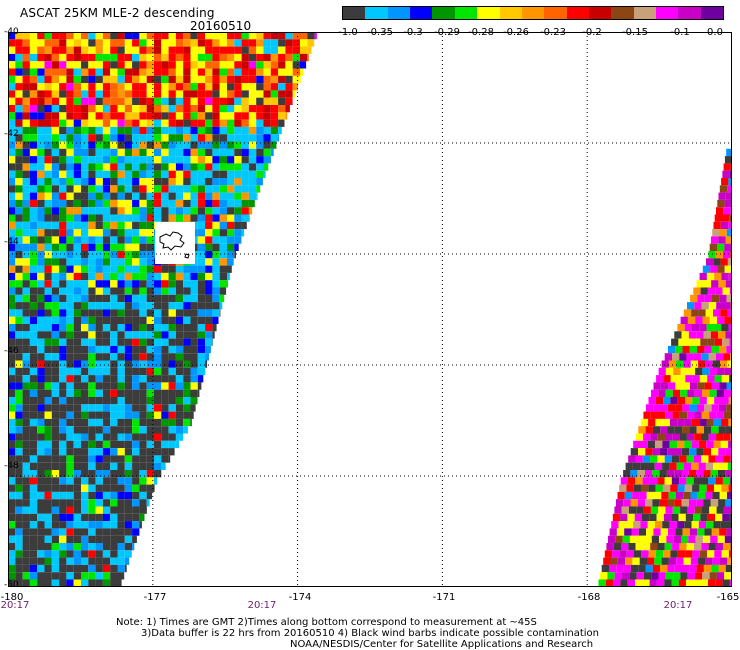 The height and width of the screenshot is (650, 740). Describe the element at coordinates (354, 13) in the screenshot. I see `colorbar-swatch` at that location.